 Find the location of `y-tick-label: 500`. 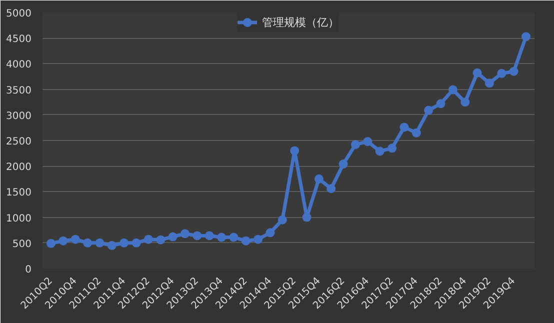

y-tick-label: 500 is located at coordinates (22, 244).